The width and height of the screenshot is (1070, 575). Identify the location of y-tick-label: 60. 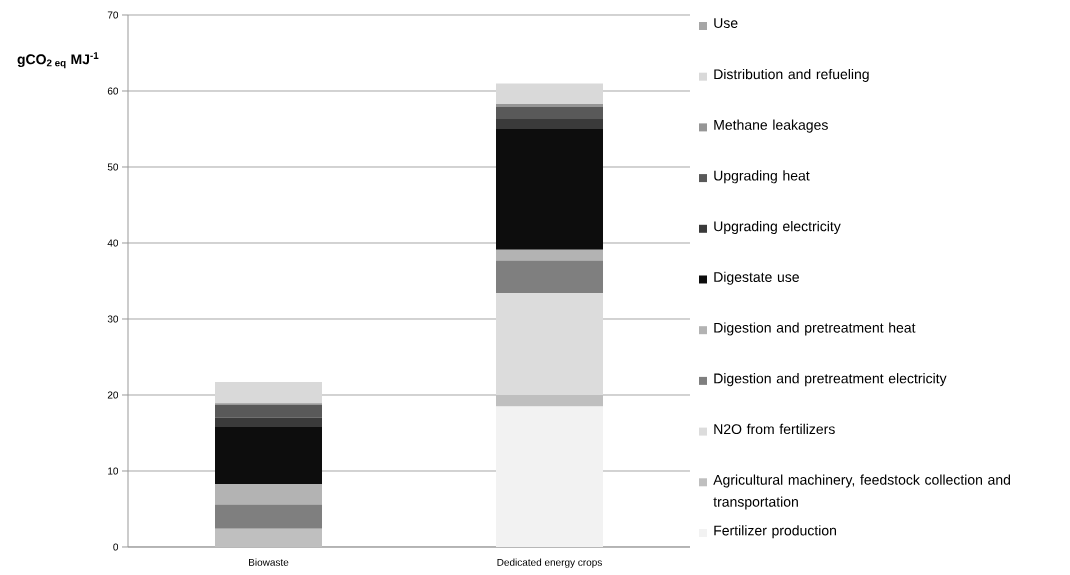
(113, 91).